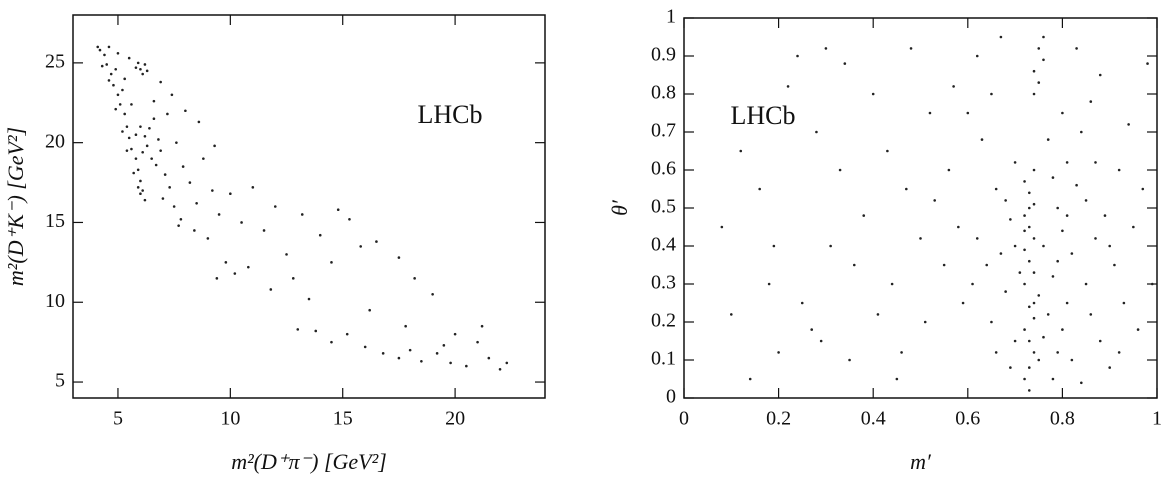 The image size is (1168, 482). Describe the element at coordinates (921, 461) in the screenshot. I see `x-axis-title: m′` at that location.